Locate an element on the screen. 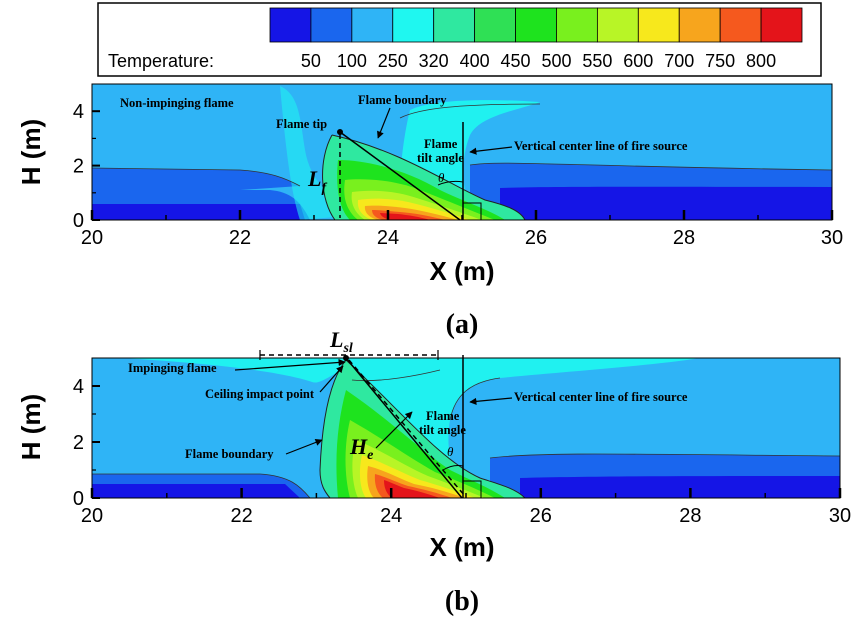 The width and height of the screenshot is (857, 622). lsl-symbol-sub: sl is located at coordinates (347, 348).